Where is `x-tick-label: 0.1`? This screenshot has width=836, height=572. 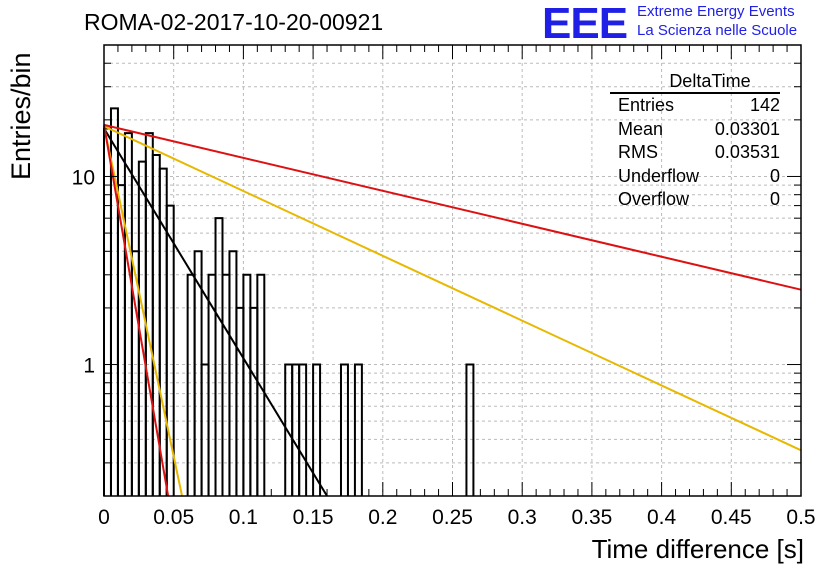 x-tick-label: 0.1 is located at coordinates (243, 517).